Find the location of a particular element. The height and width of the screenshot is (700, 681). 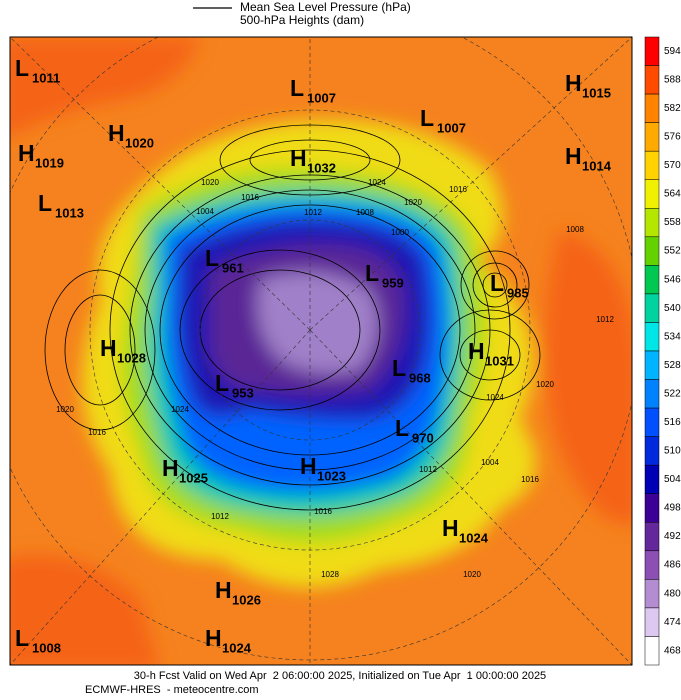

footer-source: ECMWF-HRES - meteocentre.com is located at coordinates (172, 690).